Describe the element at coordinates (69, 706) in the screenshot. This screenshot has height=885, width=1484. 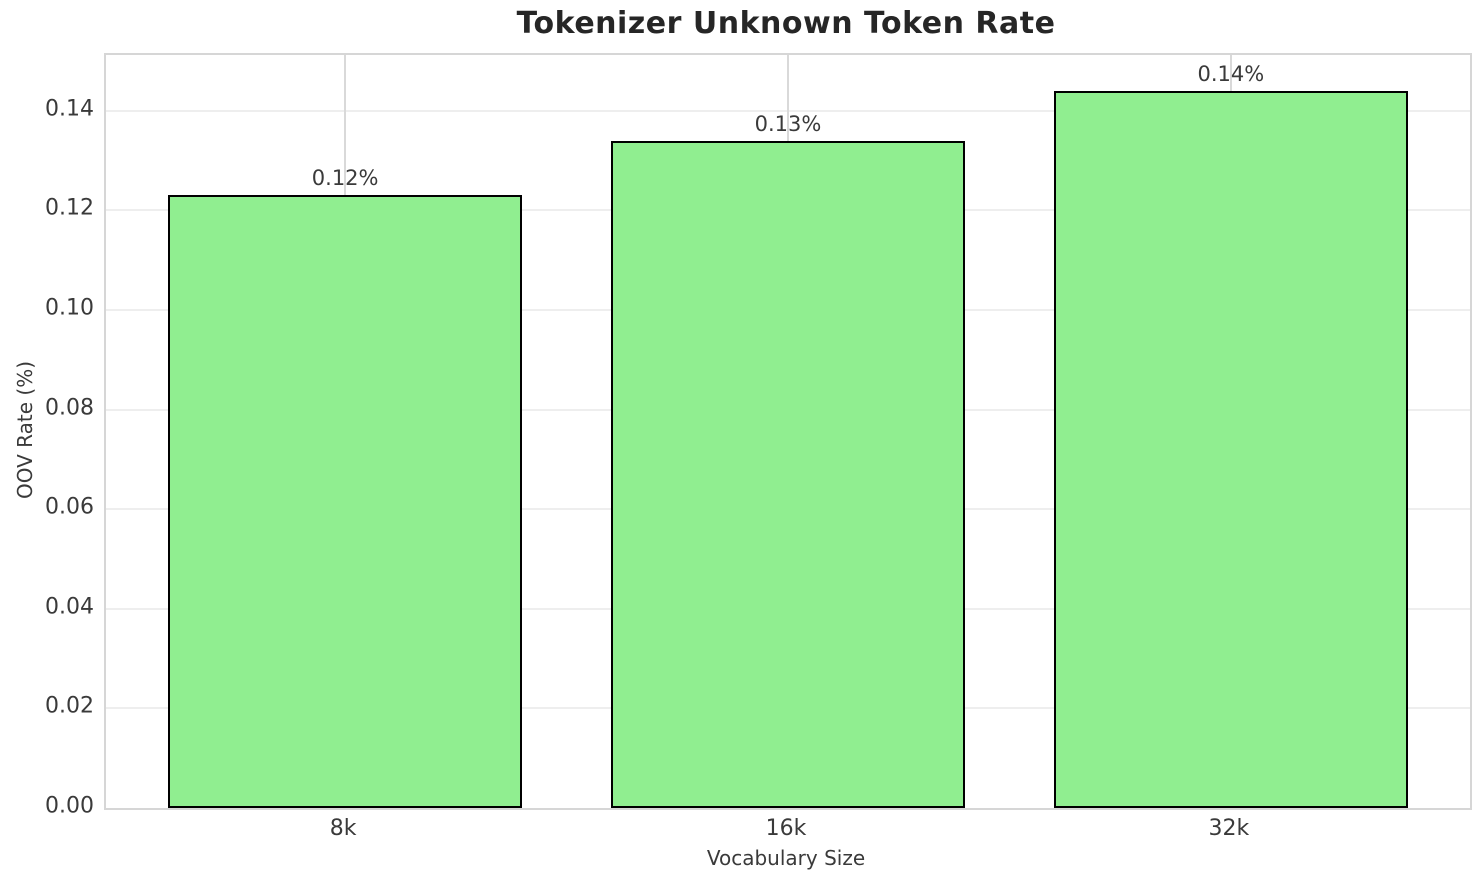
I see `y-tick-label: 0.02` at that location.